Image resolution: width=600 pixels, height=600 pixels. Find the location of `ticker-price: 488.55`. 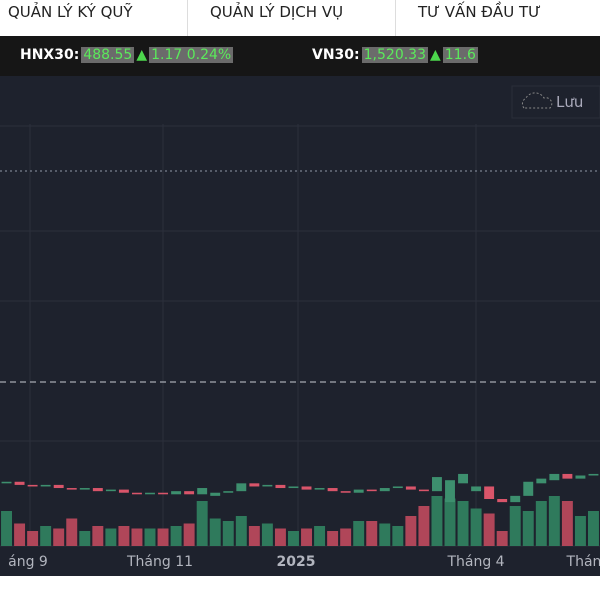

ticker-price: 488.55 is located at coordinates (108, 55).